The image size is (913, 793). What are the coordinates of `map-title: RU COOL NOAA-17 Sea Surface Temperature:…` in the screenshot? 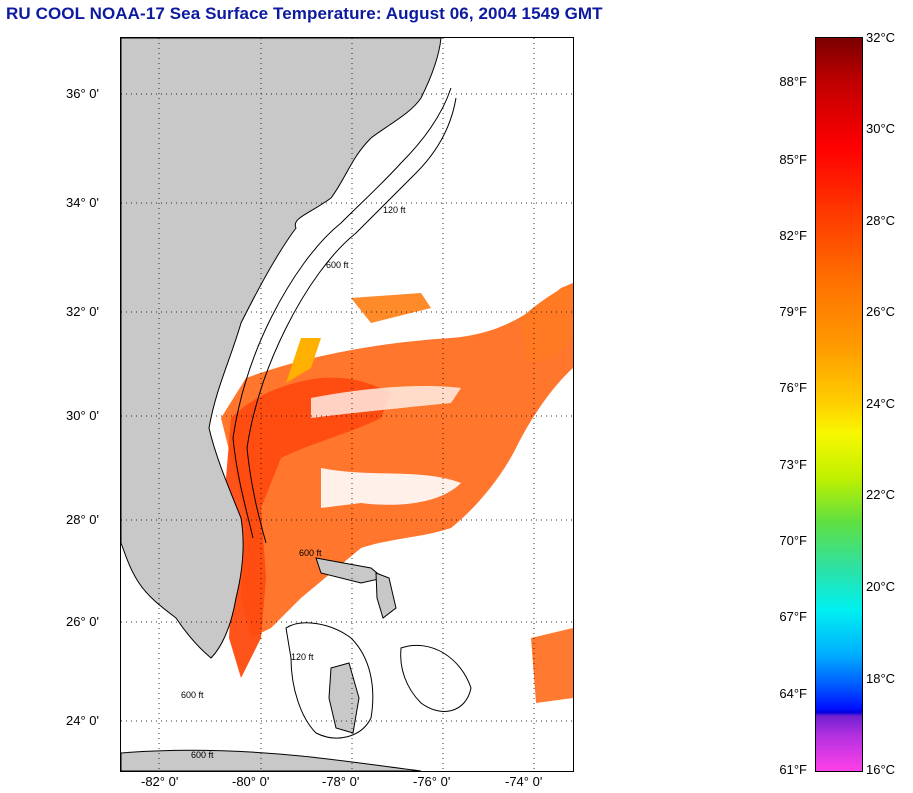 It's located at (304, 13).